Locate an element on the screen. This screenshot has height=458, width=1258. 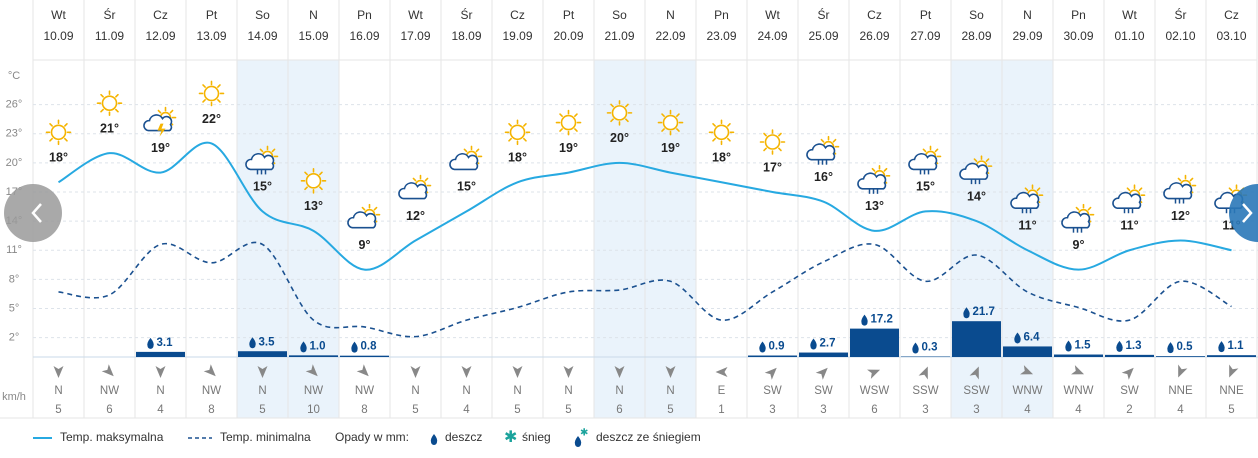
date-label: 12.09 is located at coordinates (160, 36).